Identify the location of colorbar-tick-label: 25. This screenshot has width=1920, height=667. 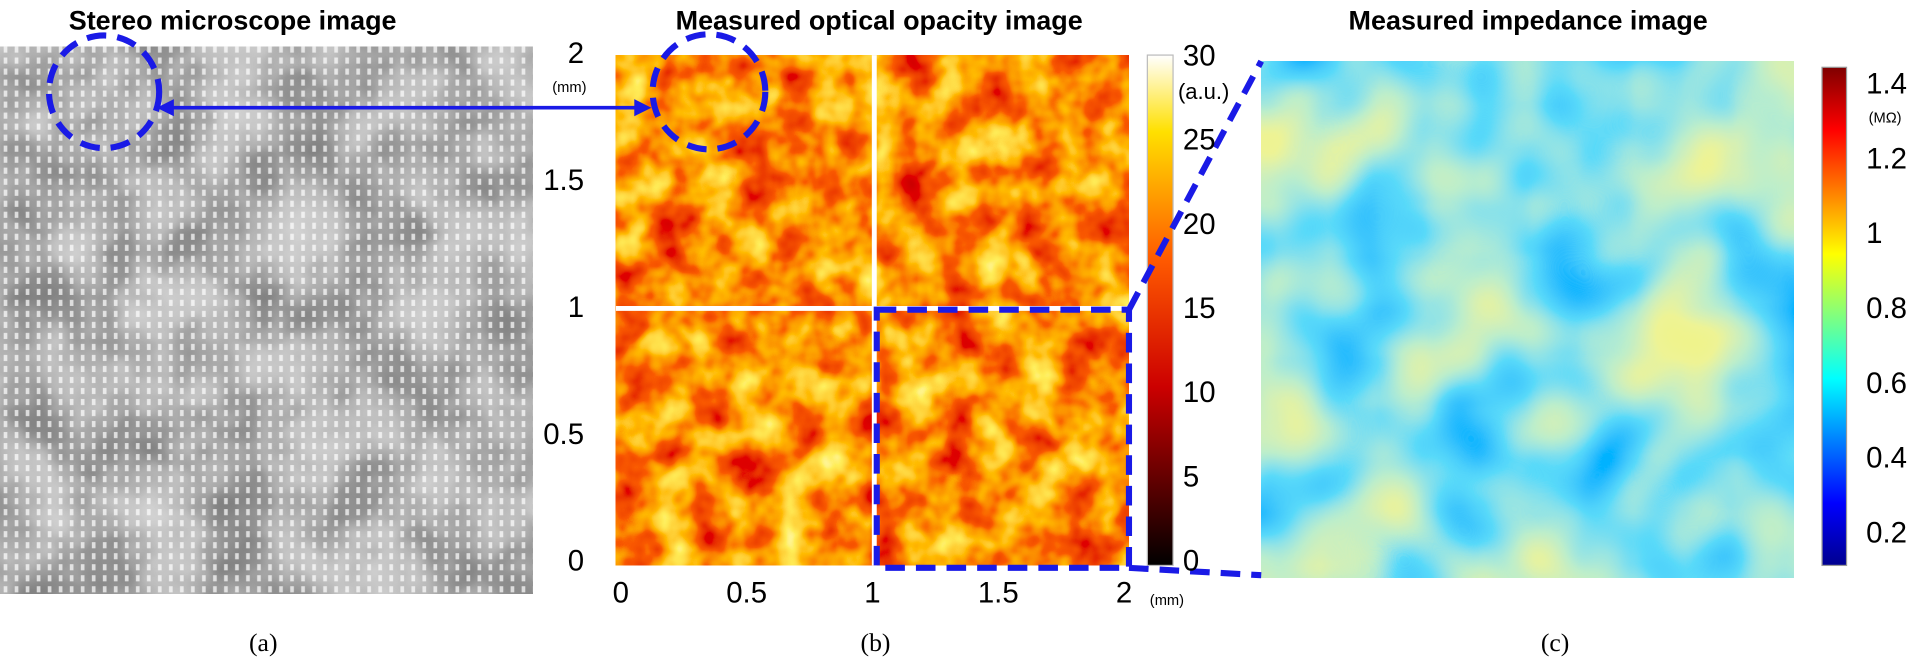
(1199, 140).